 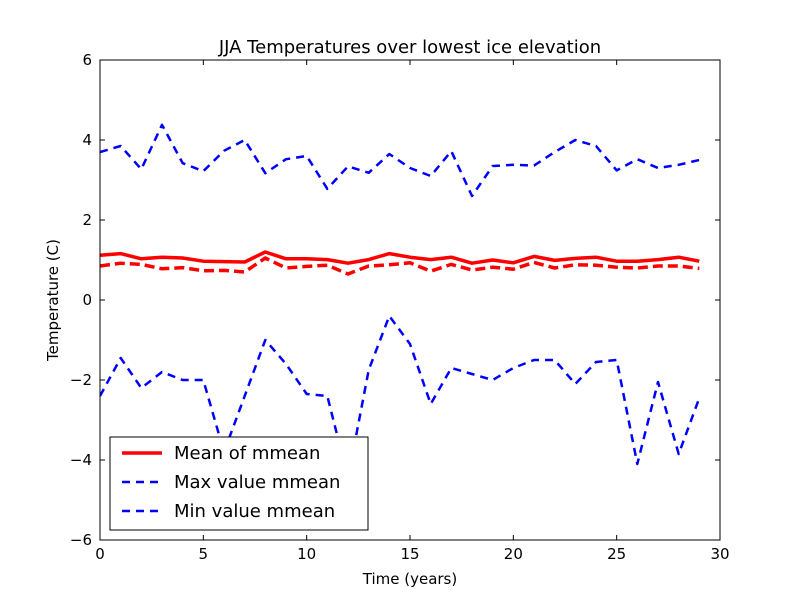 What do you see at coordinates (616, 554) in the screenshot?
I see `x-tick-label: 25` at bounding box center [616, 554].